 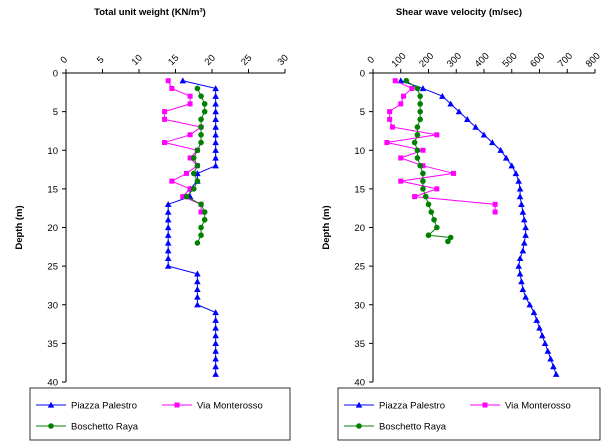 I want to click on x-tick-label: 800, so click(x=593, y=60).